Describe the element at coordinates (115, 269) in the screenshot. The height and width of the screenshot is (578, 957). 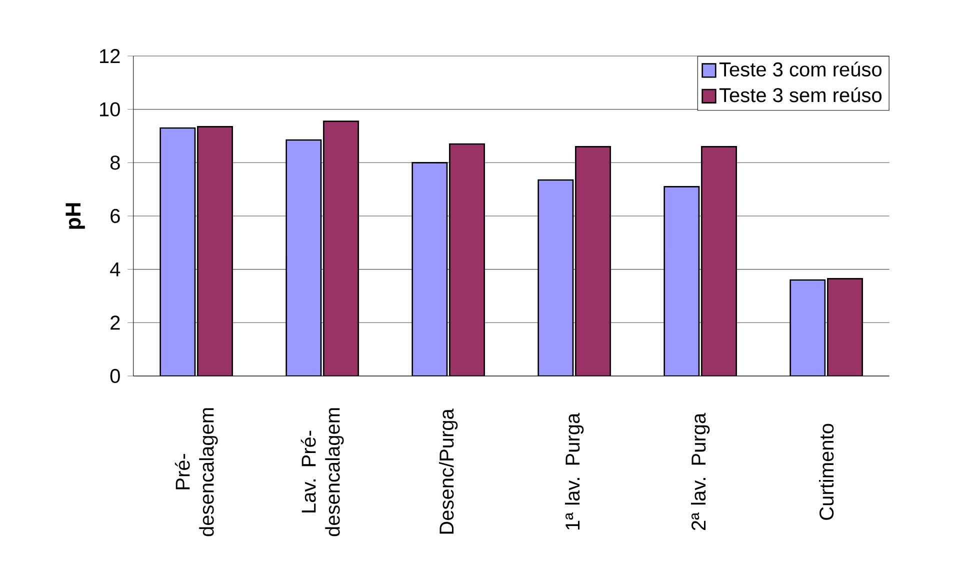
I see `y-tick-label: 4` at that location.